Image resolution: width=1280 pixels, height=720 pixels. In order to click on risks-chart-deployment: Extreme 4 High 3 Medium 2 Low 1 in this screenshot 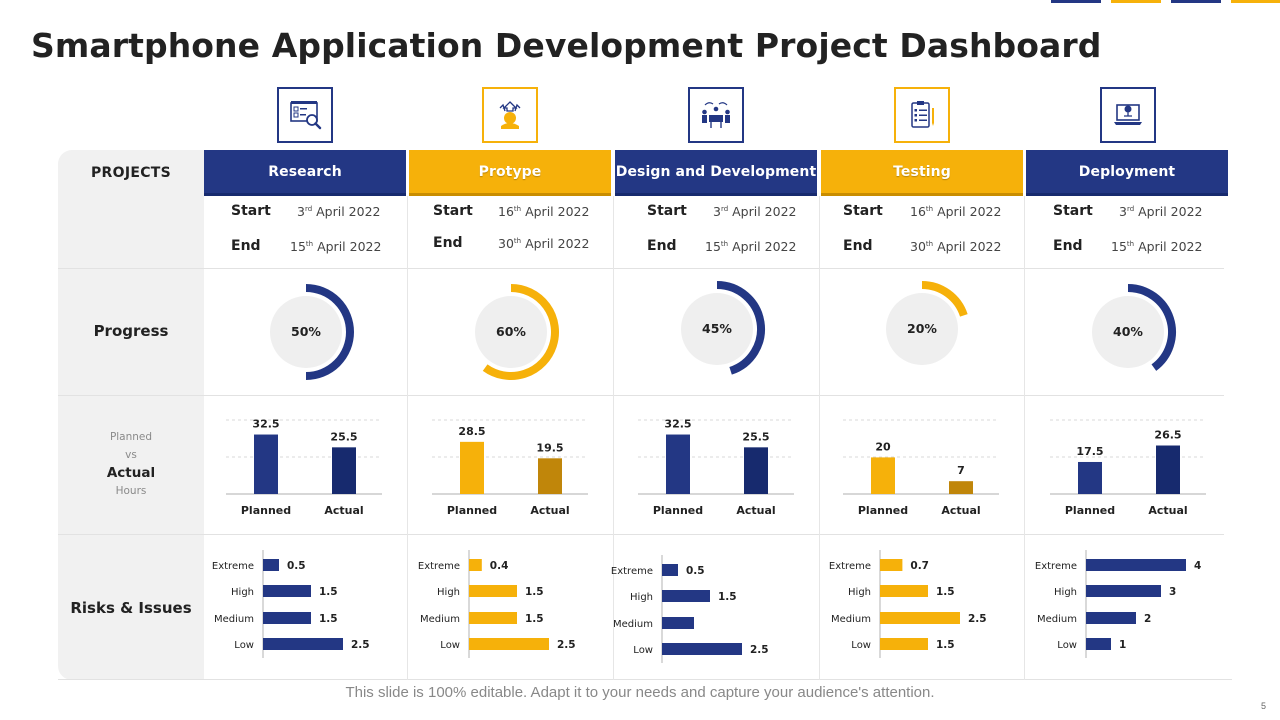, I will do `click(1118, 604)`.